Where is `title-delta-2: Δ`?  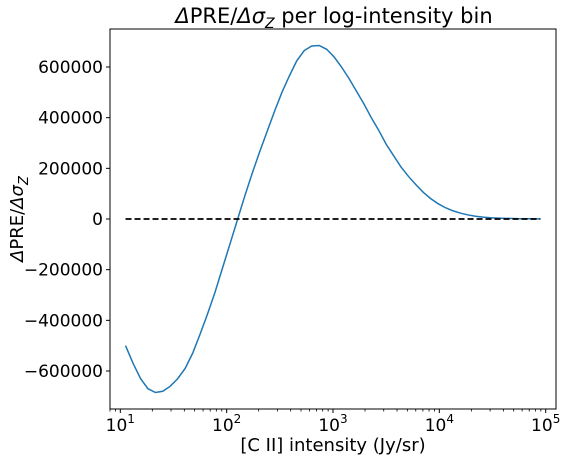
title-delta-2: Δ is located at coordinates (243, 16).